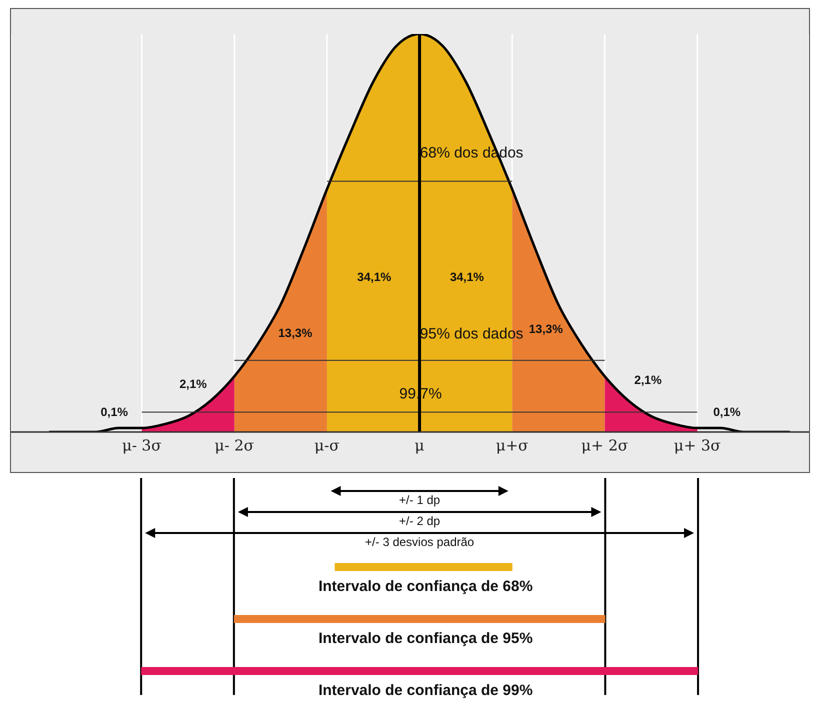 The image size is (820, 704). What do you see at coordinates (327, 445) in the screenshot?
I see `x-tick-label: μ-σ` at bounding box center [327, 445].